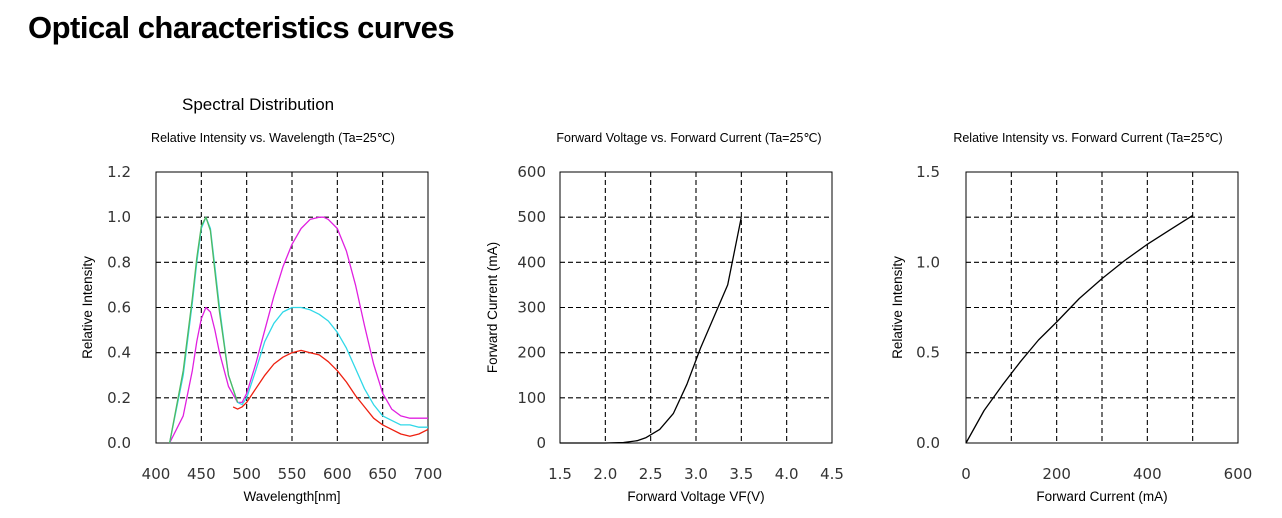 The width and height of the screenshot is (1282, 518). What do you see at coordinates (119, 398) in the screenshot?
I see `y-tick-label: 0.2` at bounding box center [119, 398].